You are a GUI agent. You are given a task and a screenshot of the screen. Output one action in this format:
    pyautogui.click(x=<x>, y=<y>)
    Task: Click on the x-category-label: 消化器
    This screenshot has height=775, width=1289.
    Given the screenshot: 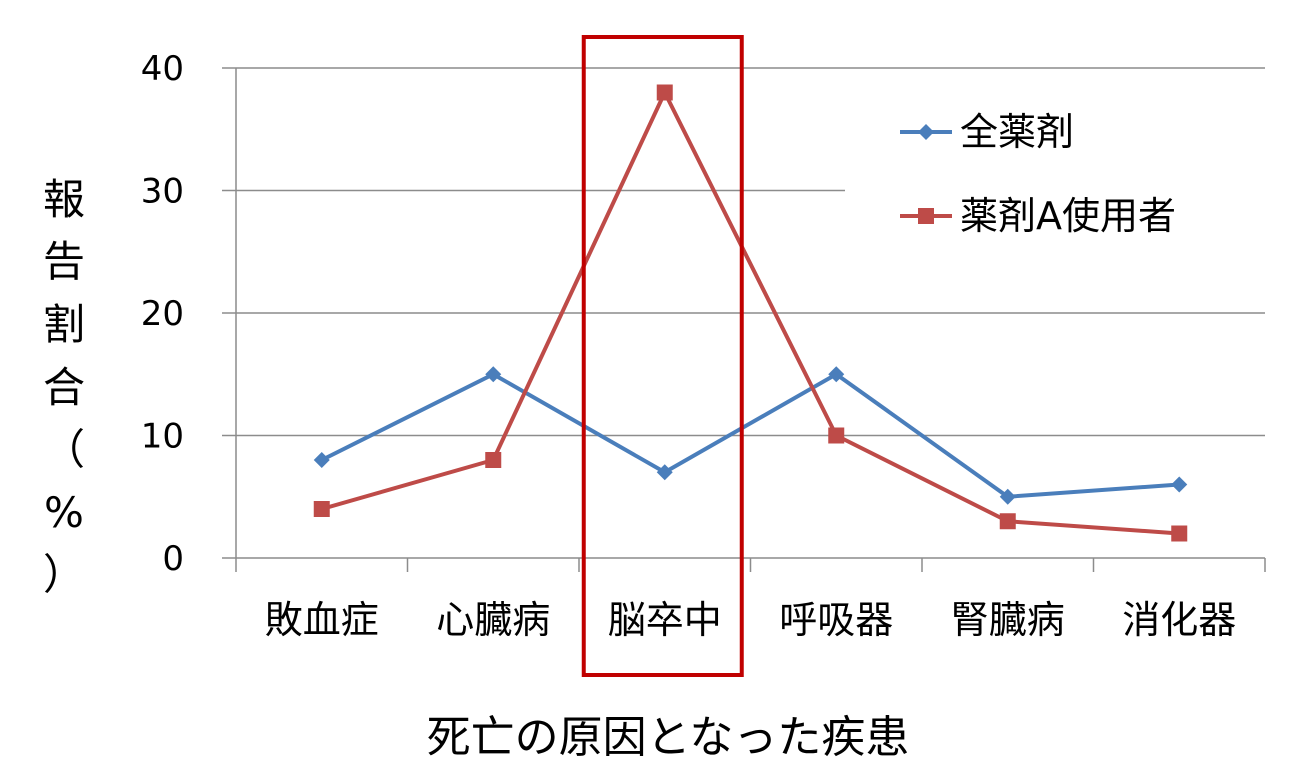 What is the action you would take?
    pyautogui.click(x=1179, y=620)
    